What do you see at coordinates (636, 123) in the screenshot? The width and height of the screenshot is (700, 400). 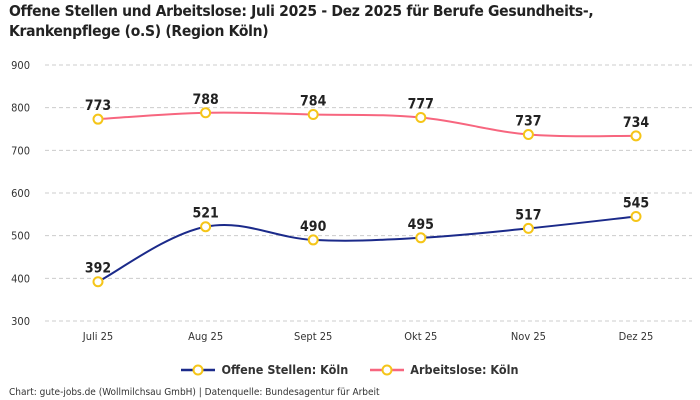 I see `data-label: 734` at bounding box center [636, 123].